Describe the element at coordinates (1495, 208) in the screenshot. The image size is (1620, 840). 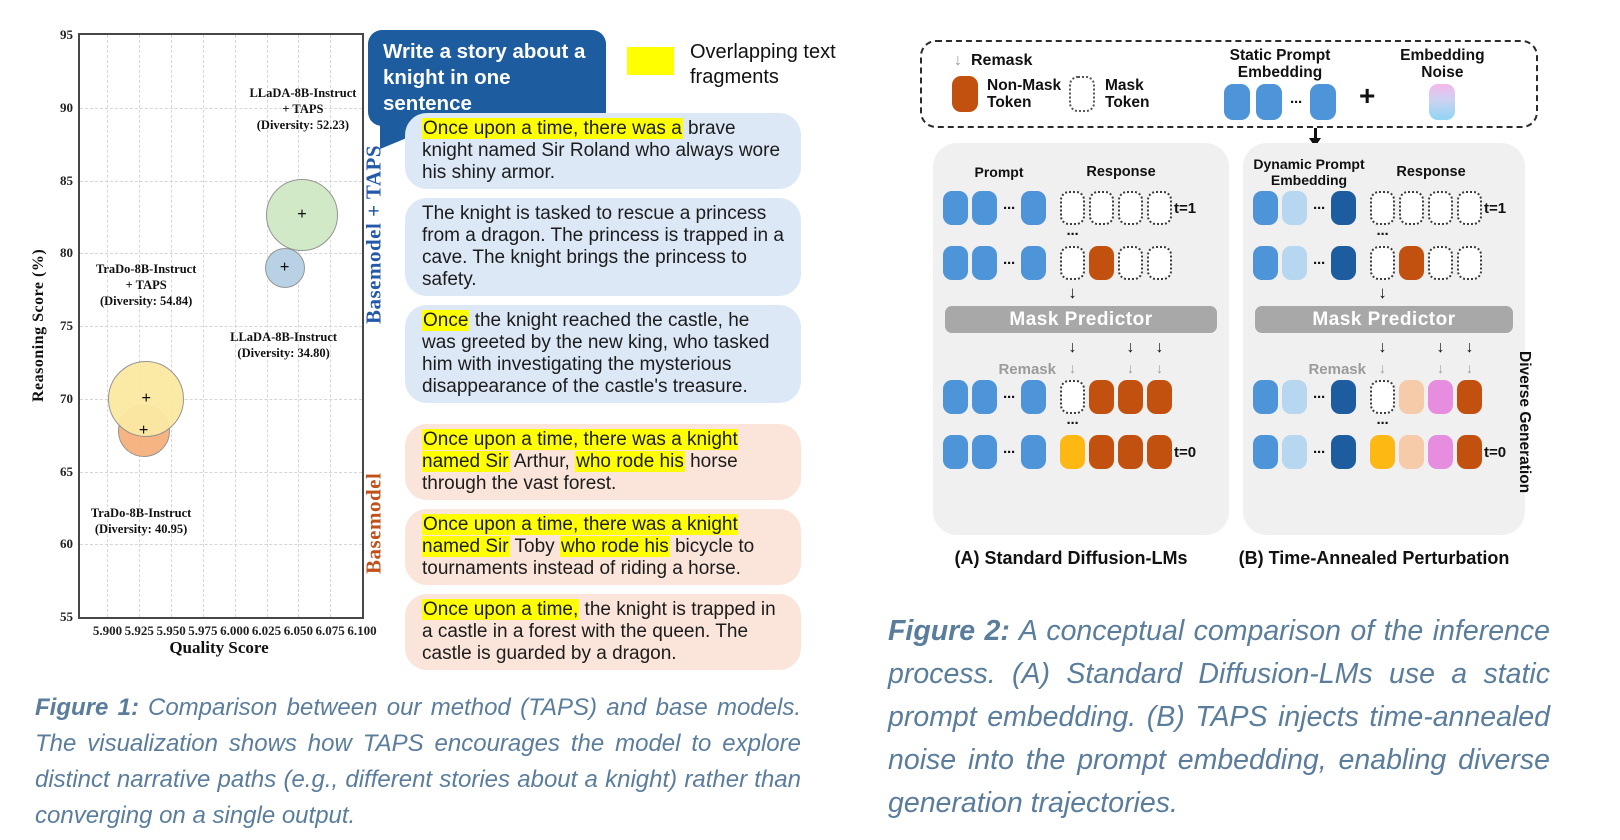
I see `timestep-label: t=1` at that location.